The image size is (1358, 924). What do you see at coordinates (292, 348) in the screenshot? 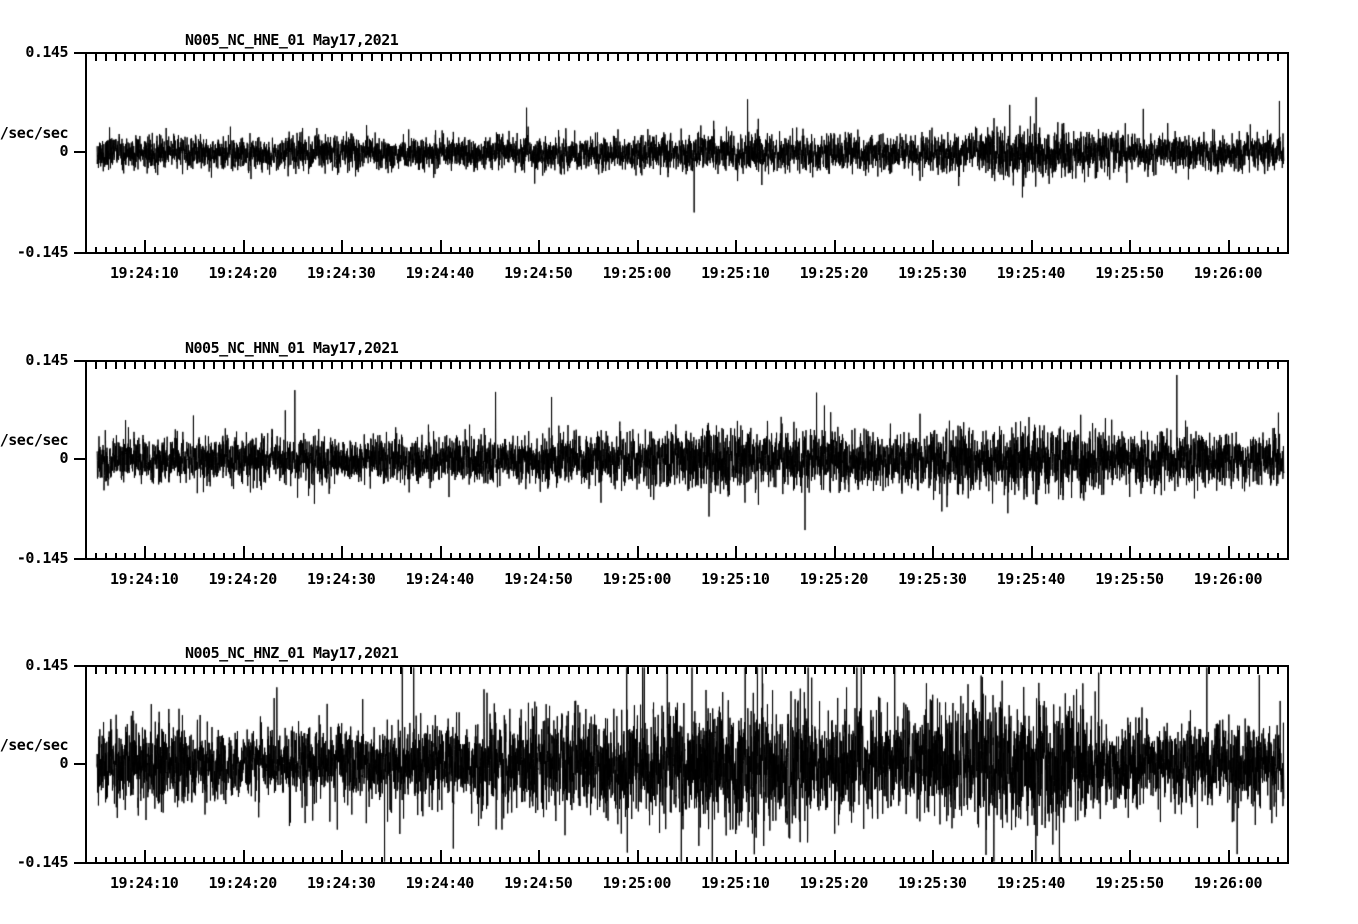
I see `panel-title-hnn: N005_NC_HNN_01 May17,2021` at bounding box center [292, 348].